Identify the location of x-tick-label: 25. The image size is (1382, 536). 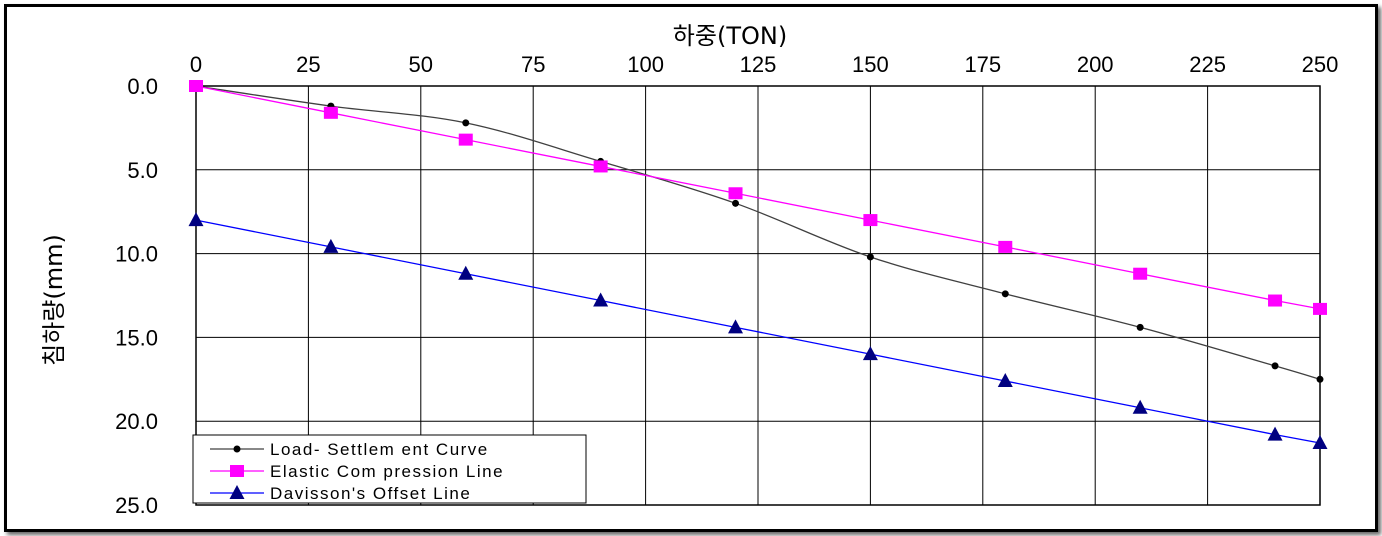
(308, 64).